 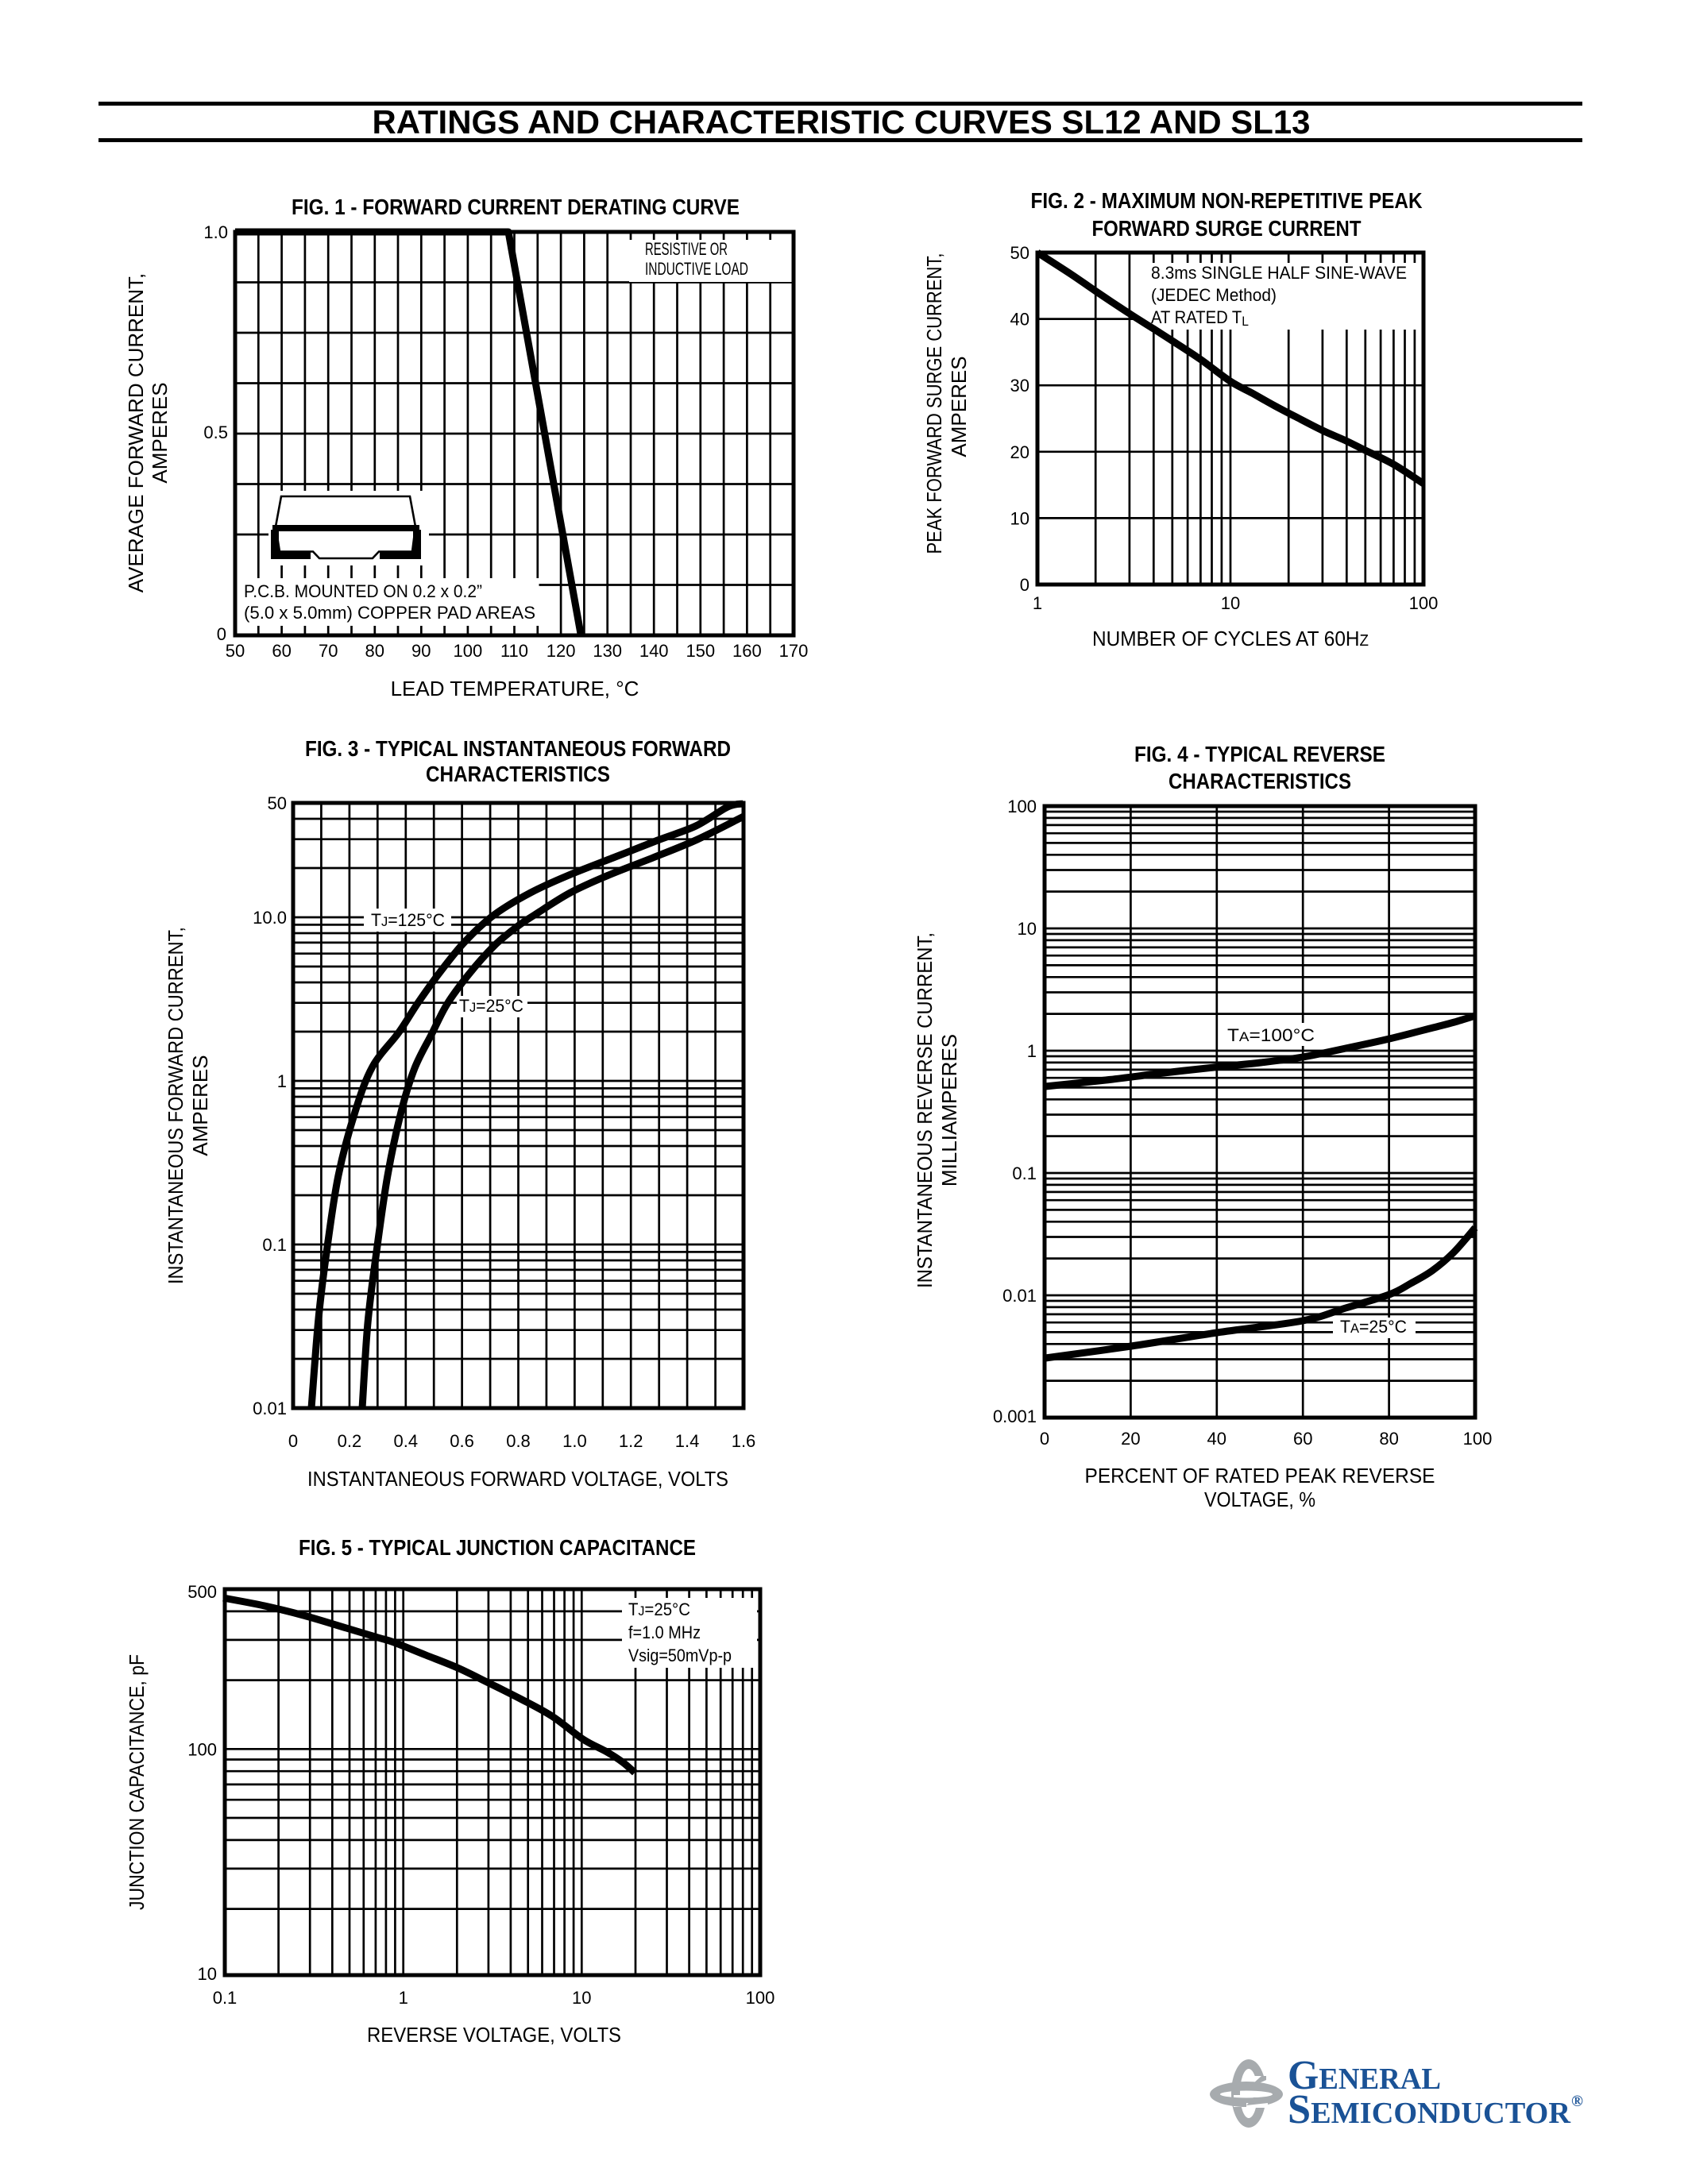 I want to click on svg-text: FORWARD SURGE CURRENT, so click(x=1227, y=229).